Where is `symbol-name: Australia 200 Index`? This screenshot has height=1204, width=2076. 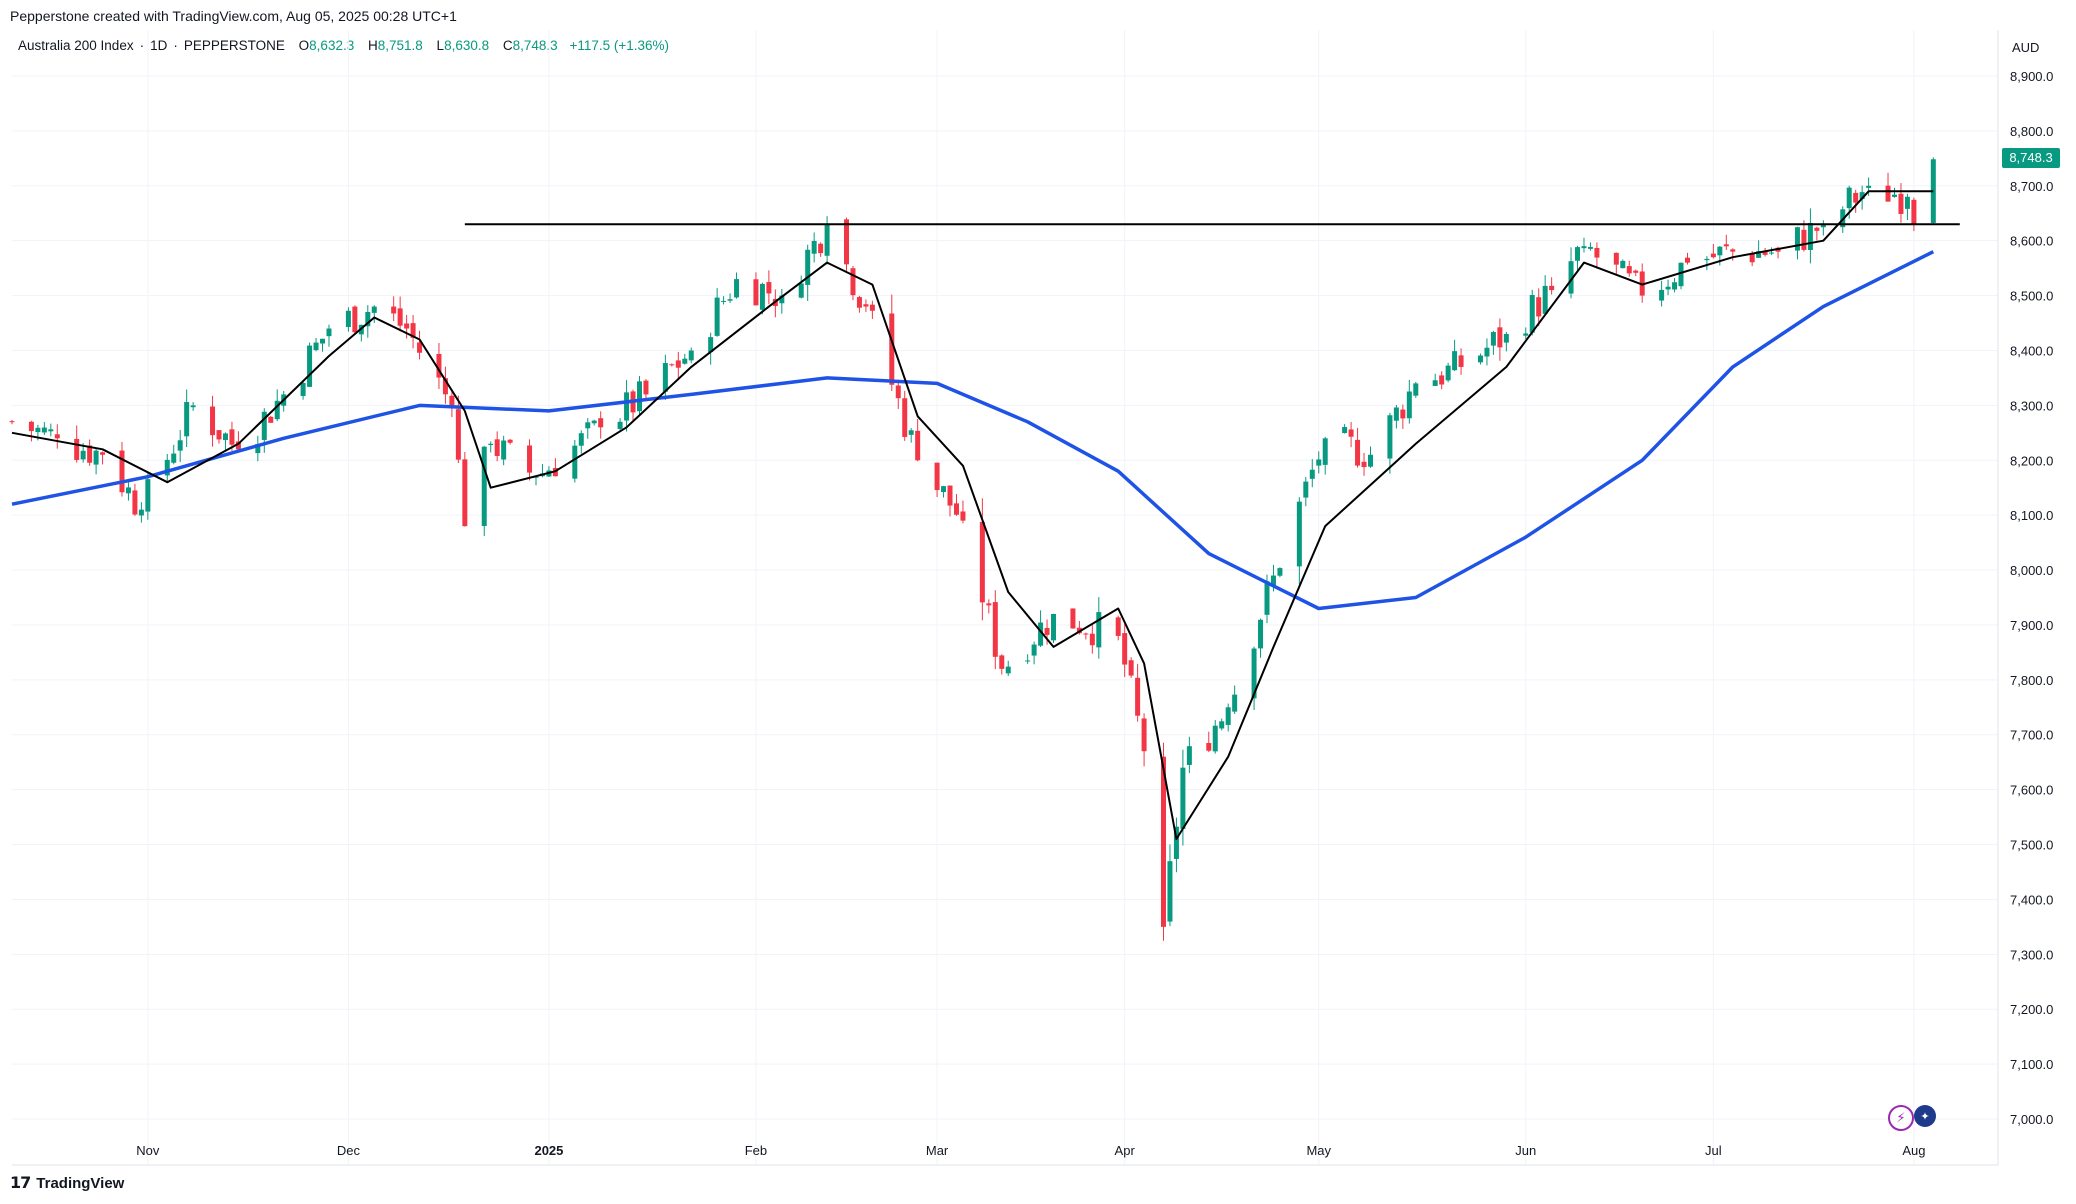 symbol-name: Australia 200 Index is located at coordinates (76, 45).